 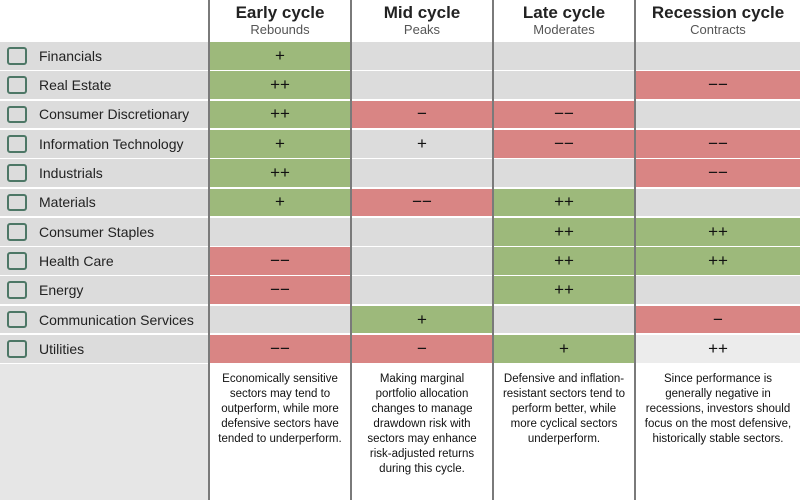 What do you see at coordinates (116, 319) in the screenshot?
I see `sector-name: Communication Services` at bounding box center [116, 319].